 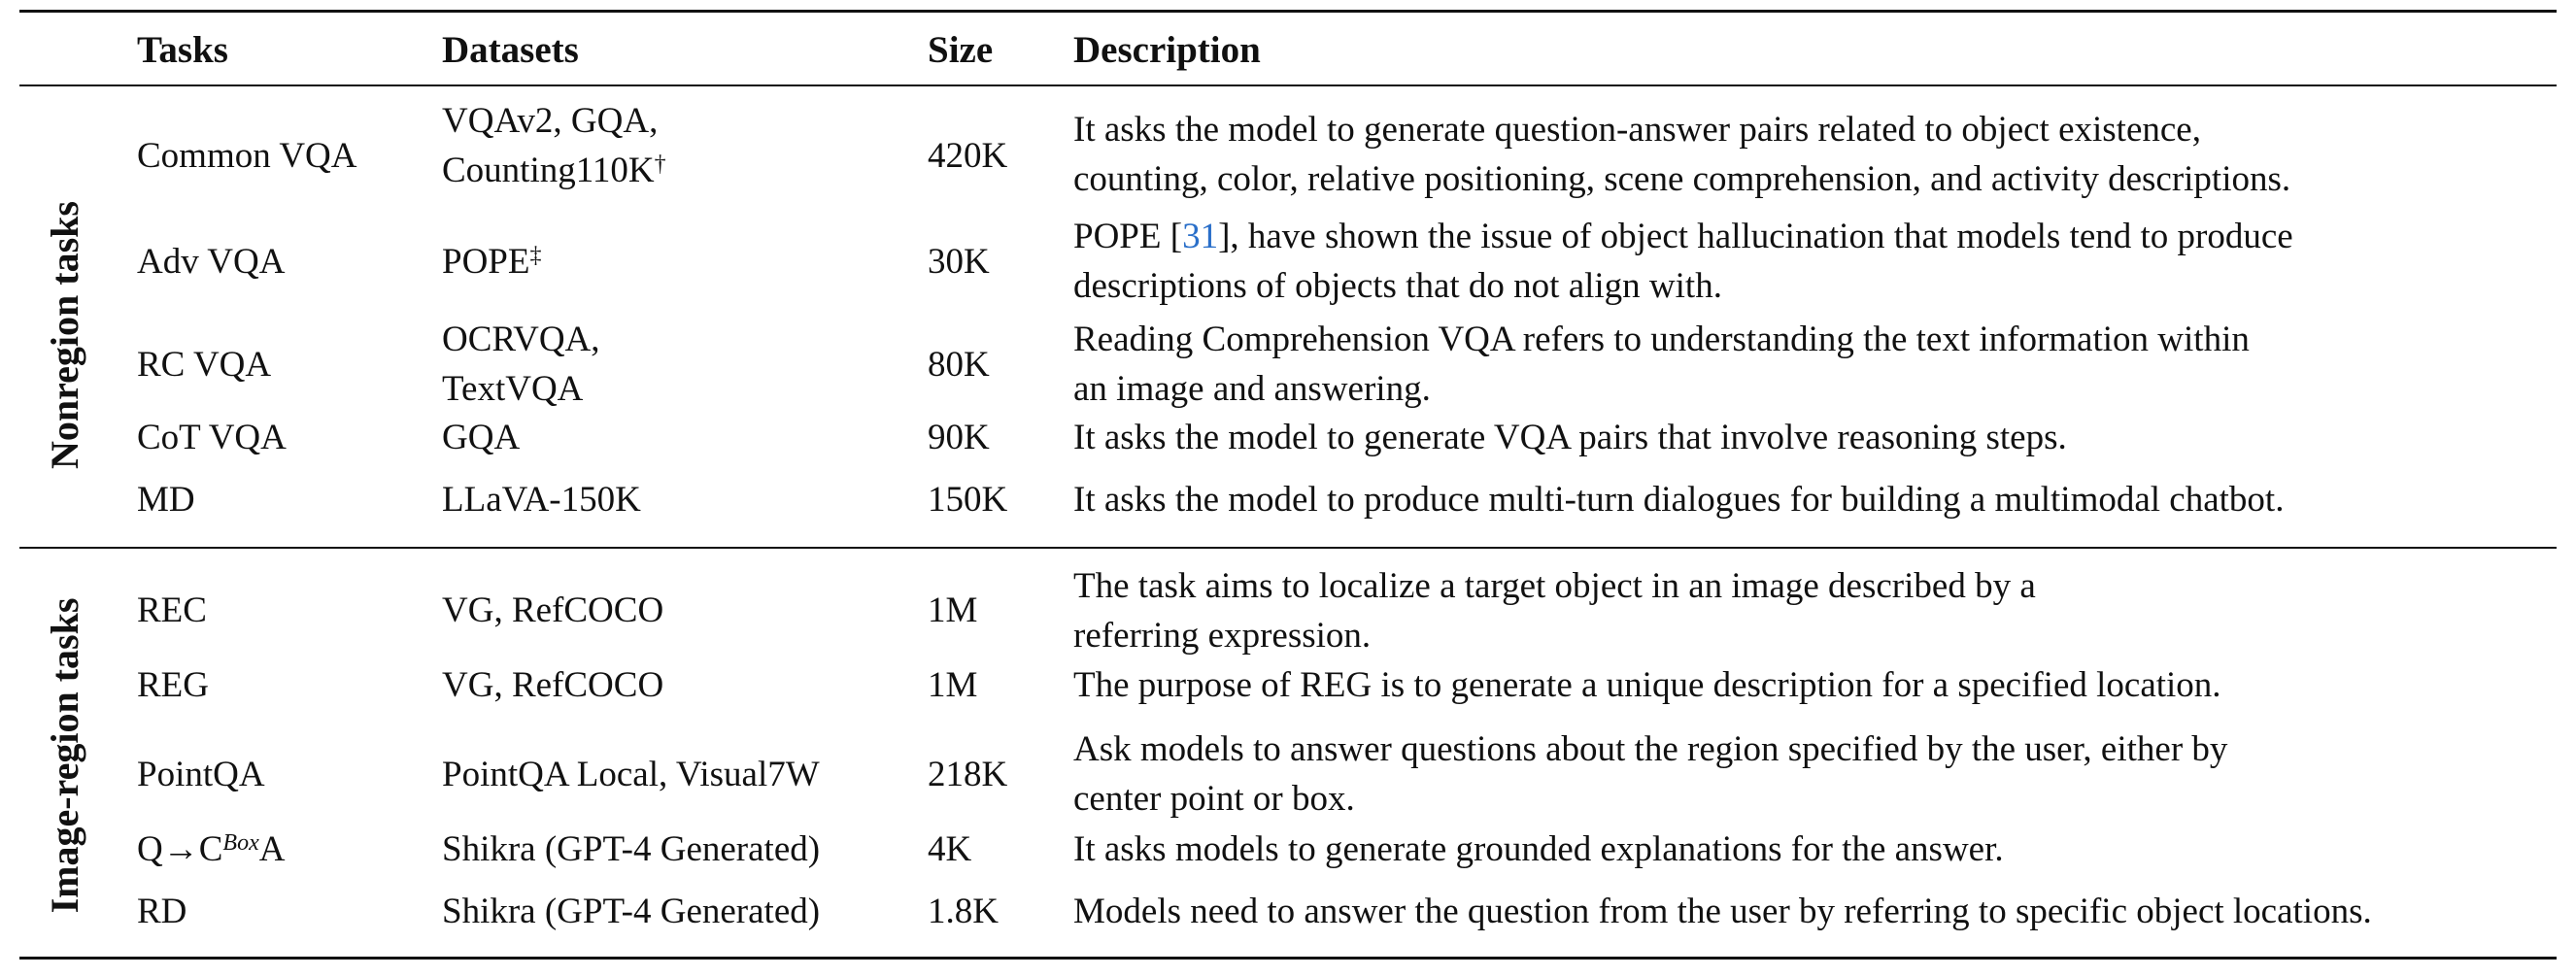 What do you see at coordinates (959, 437) in the screenshot?
I see `size-cell: 90K` at bounding box center [959, 437].